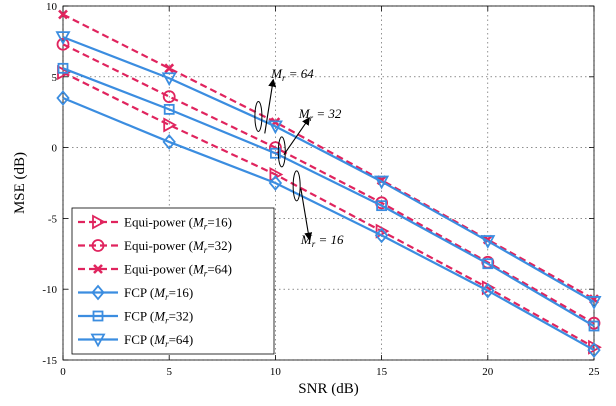 This screenshot has width=616, height=406. I want to click on annotation: Mr = 32, so click(309, 137).